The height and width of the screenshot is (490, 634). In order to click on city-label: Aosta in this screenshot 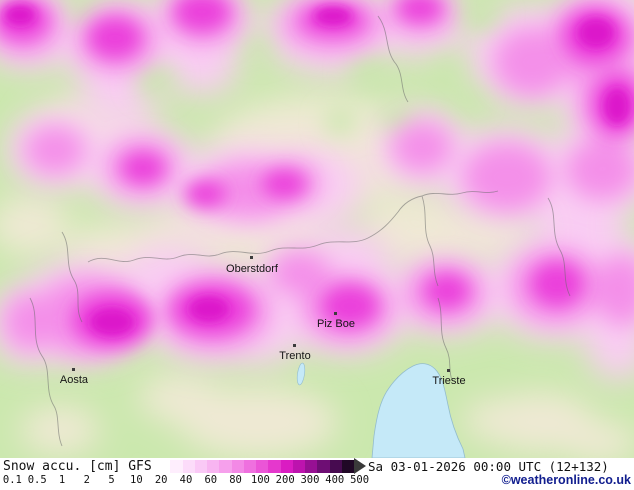, I will do `click(74, 380)`.